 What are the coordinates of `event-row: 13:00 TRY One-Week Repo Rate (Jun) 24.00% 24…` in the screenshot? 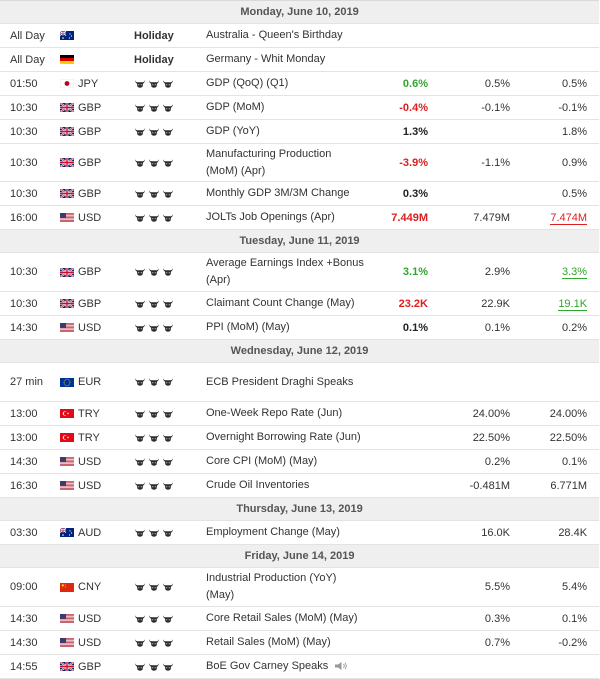 It's located at (300, 413).